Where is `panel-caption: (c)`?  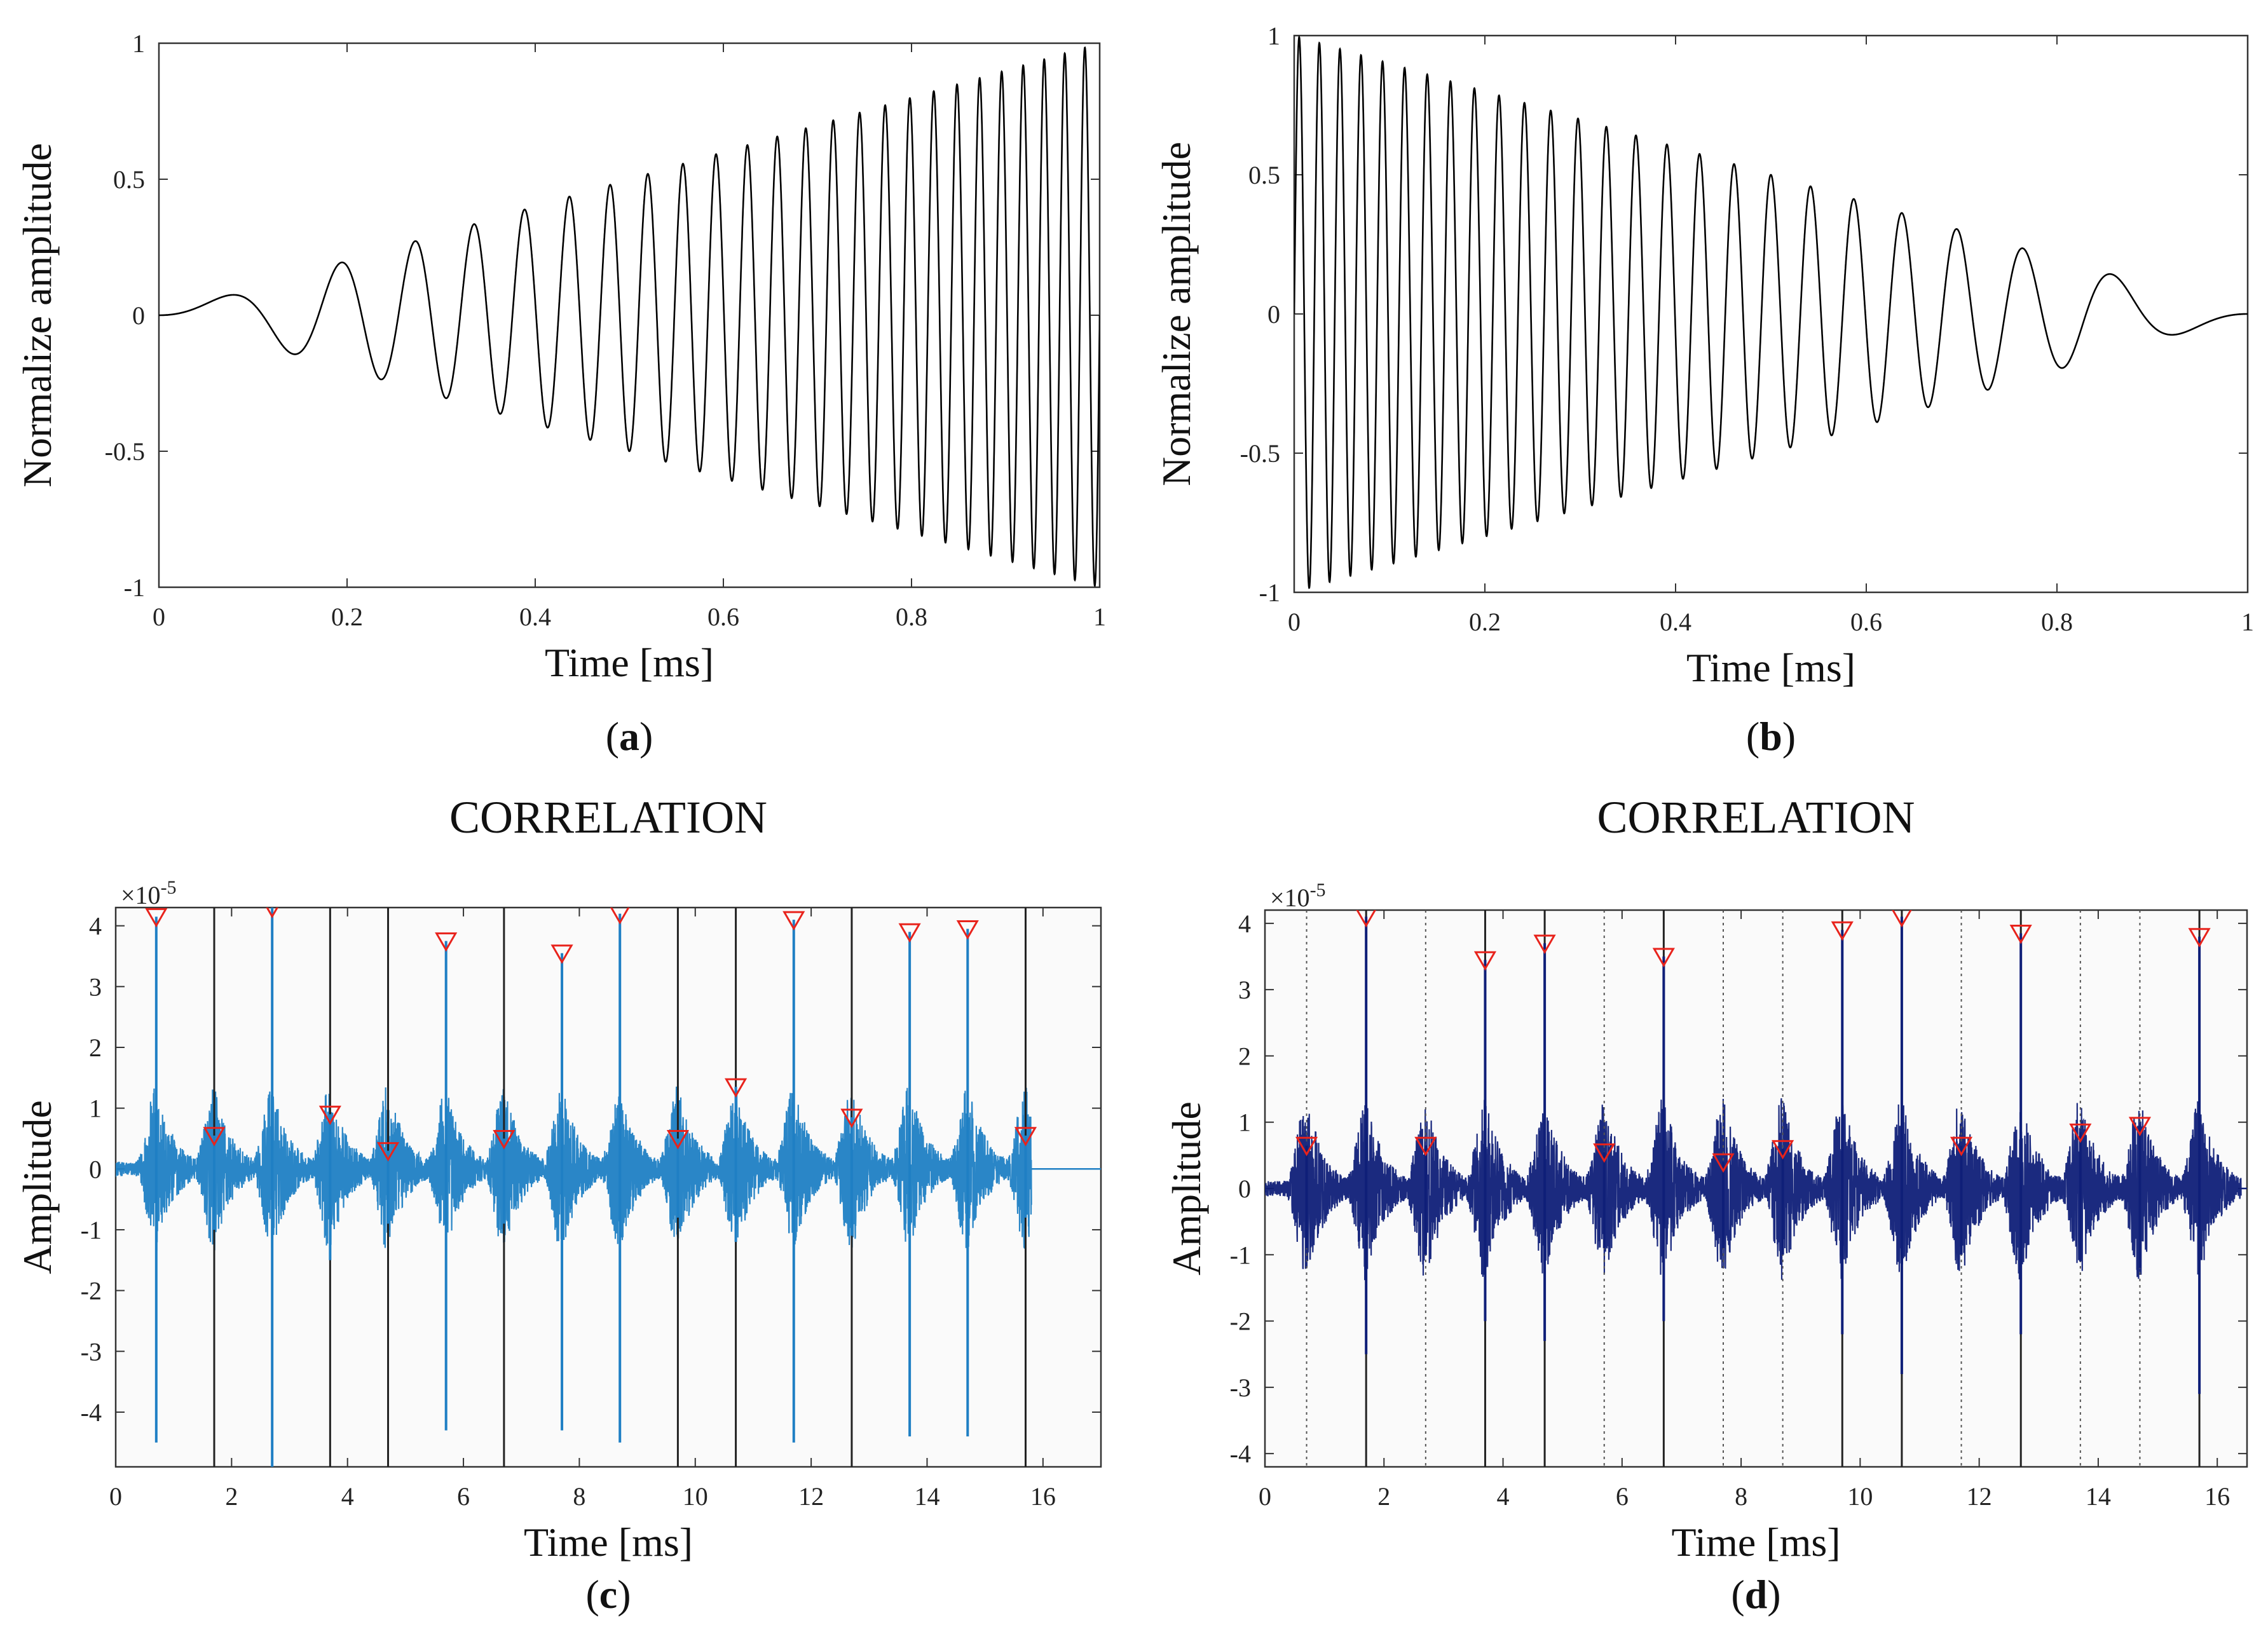
panel-caption: (c) is located at coordinates (608, 1594).